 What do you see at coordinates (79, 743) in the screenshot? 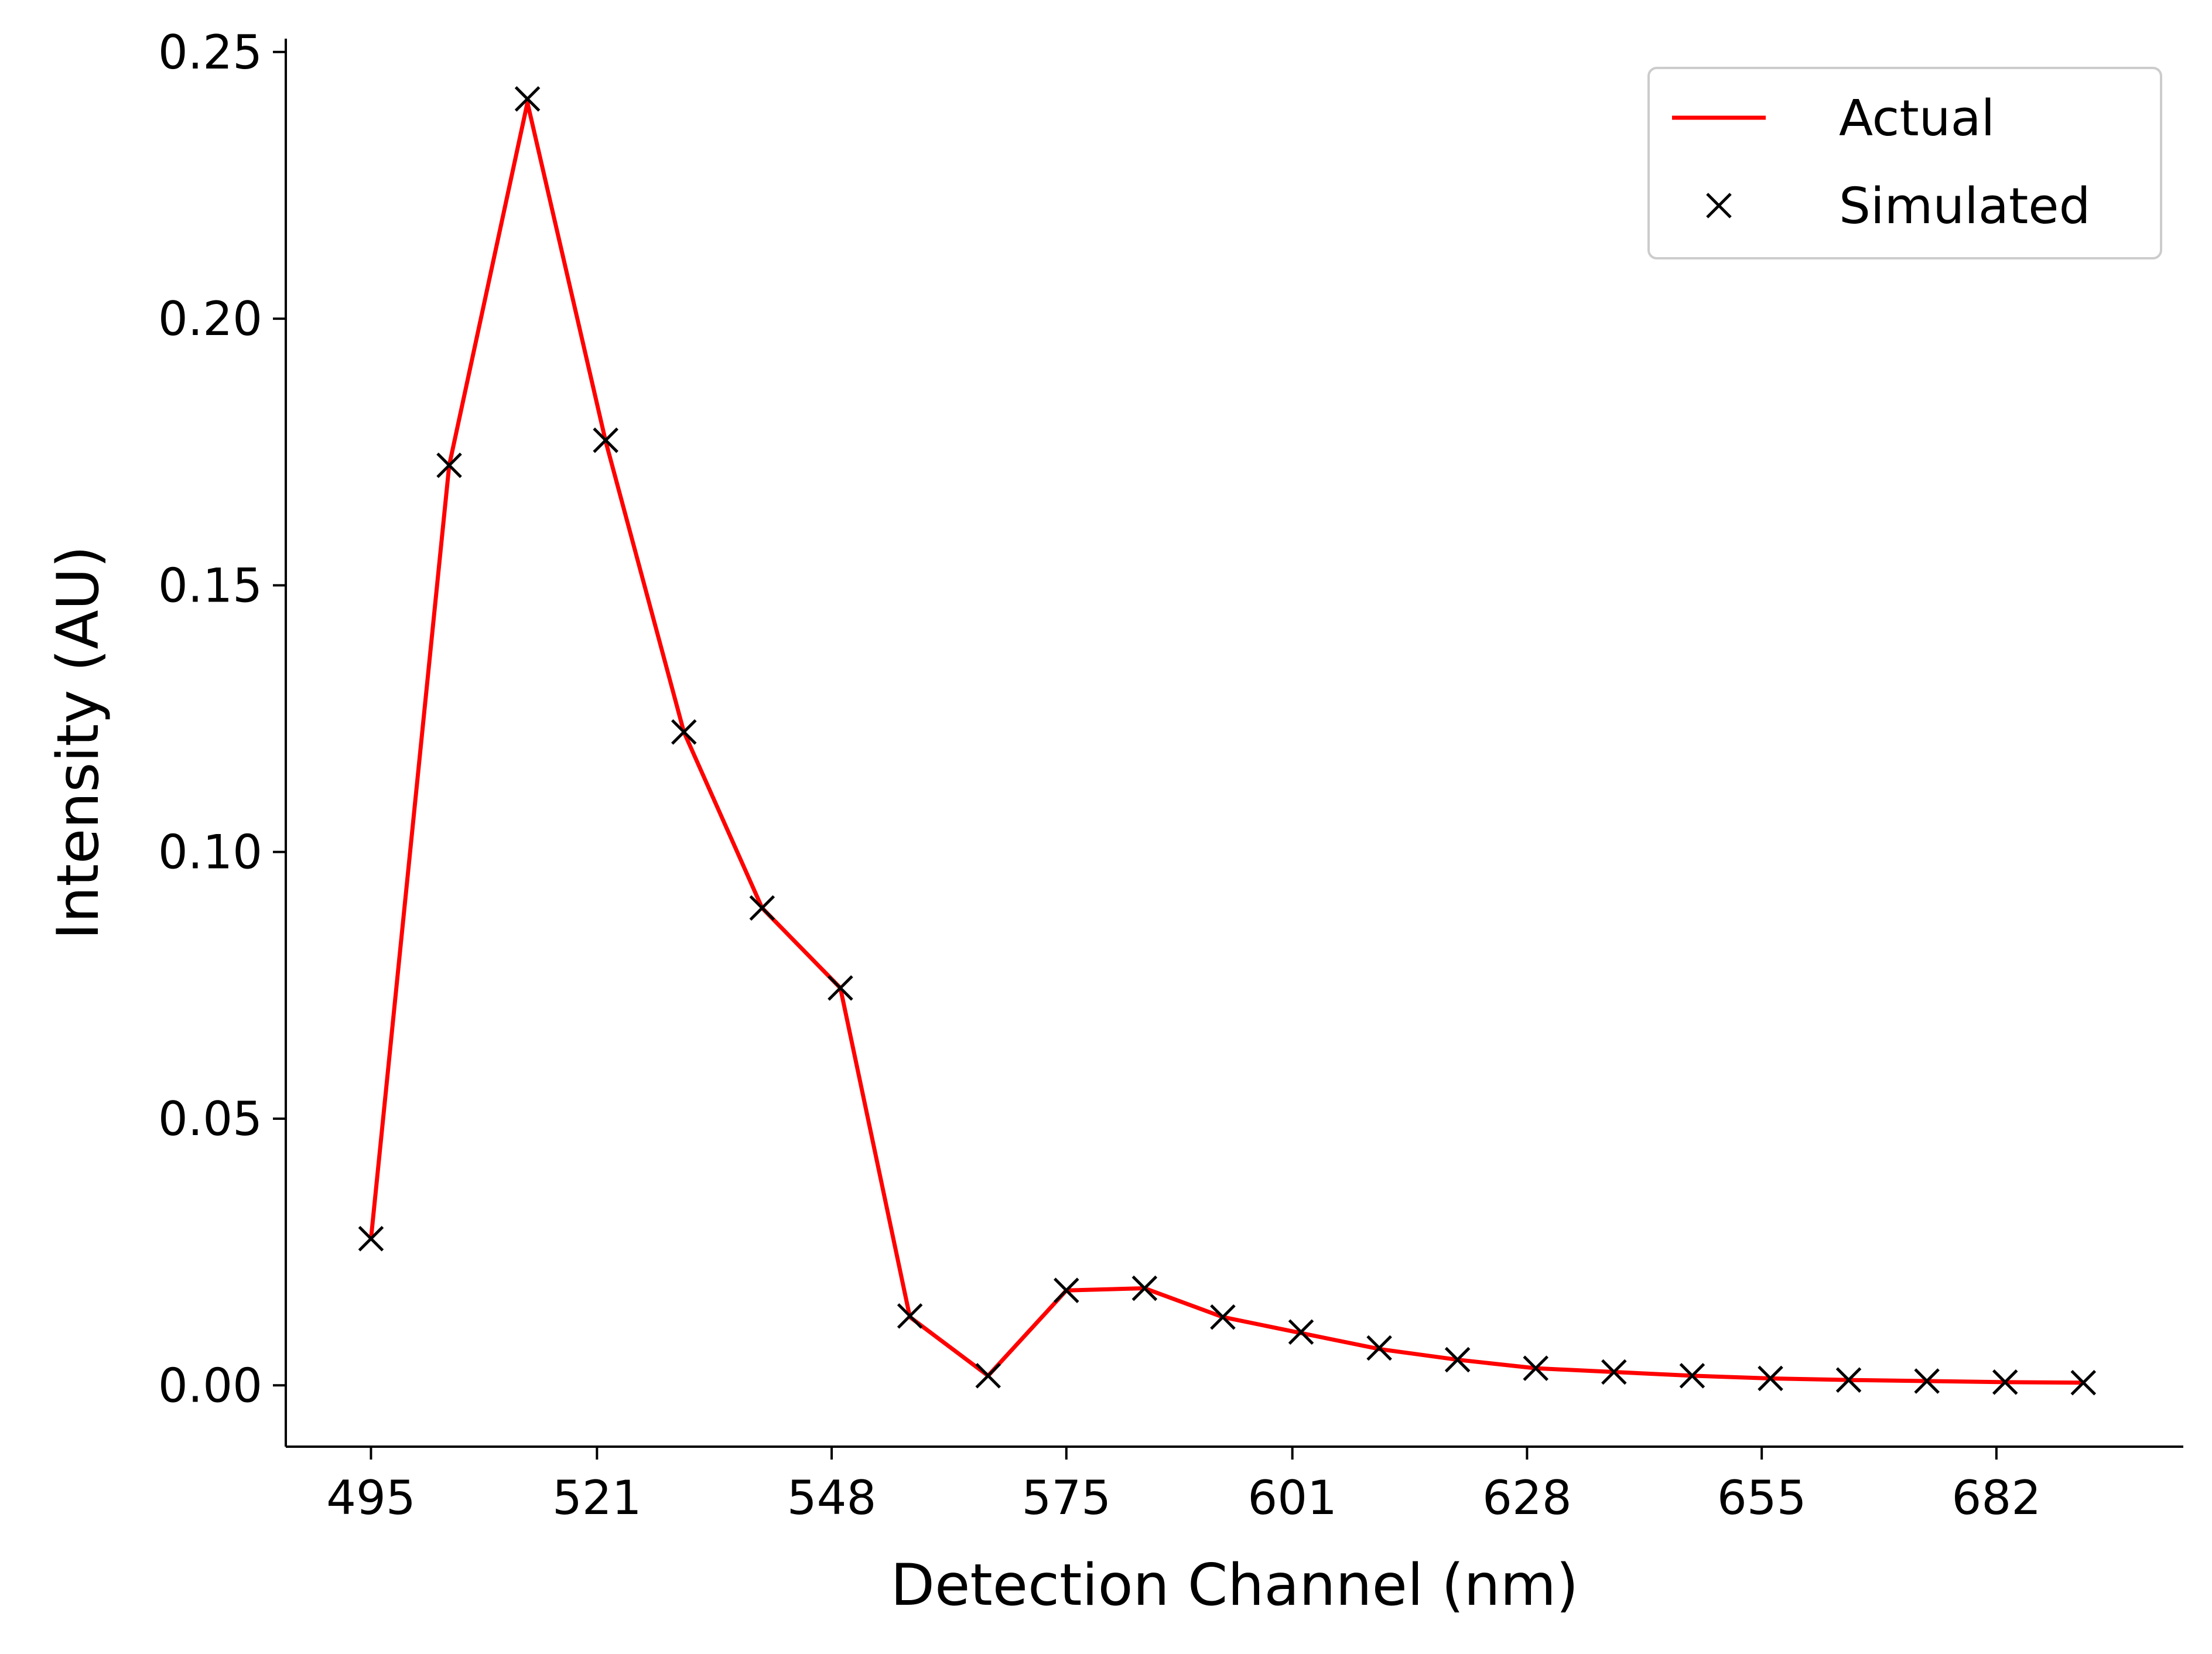
I see `y-axis-title: Intensity (AU)` at bounding box center [79, 743].